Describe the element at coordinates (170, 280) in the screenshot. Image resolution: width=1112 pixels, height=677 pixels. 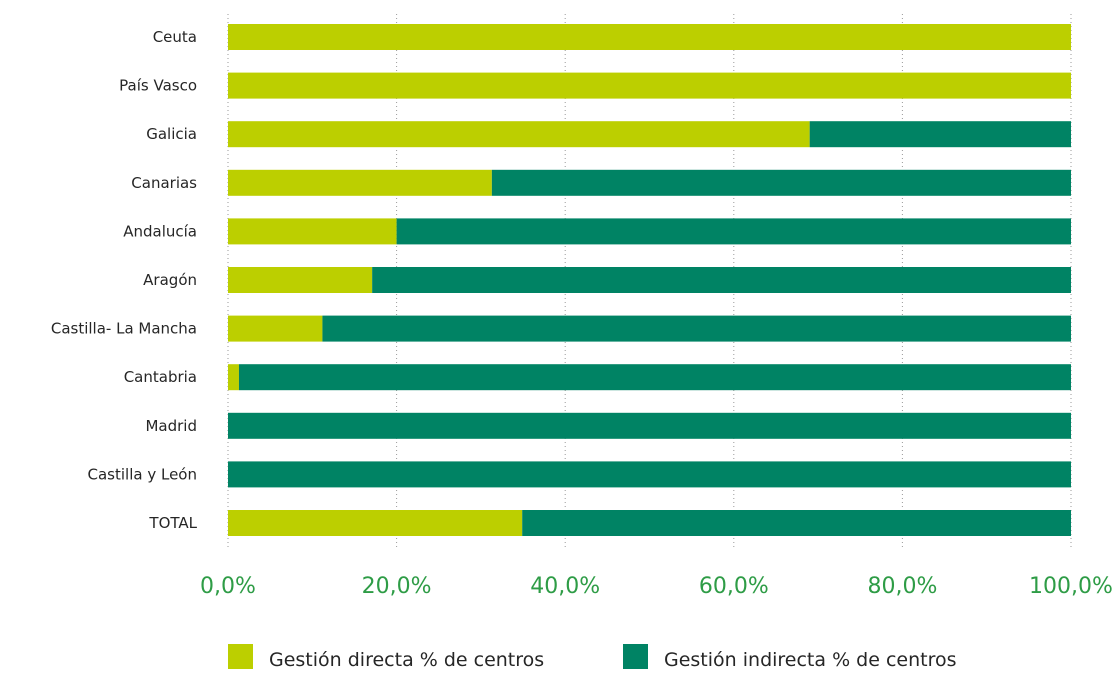
I see `category-label: Aragón` at that location.